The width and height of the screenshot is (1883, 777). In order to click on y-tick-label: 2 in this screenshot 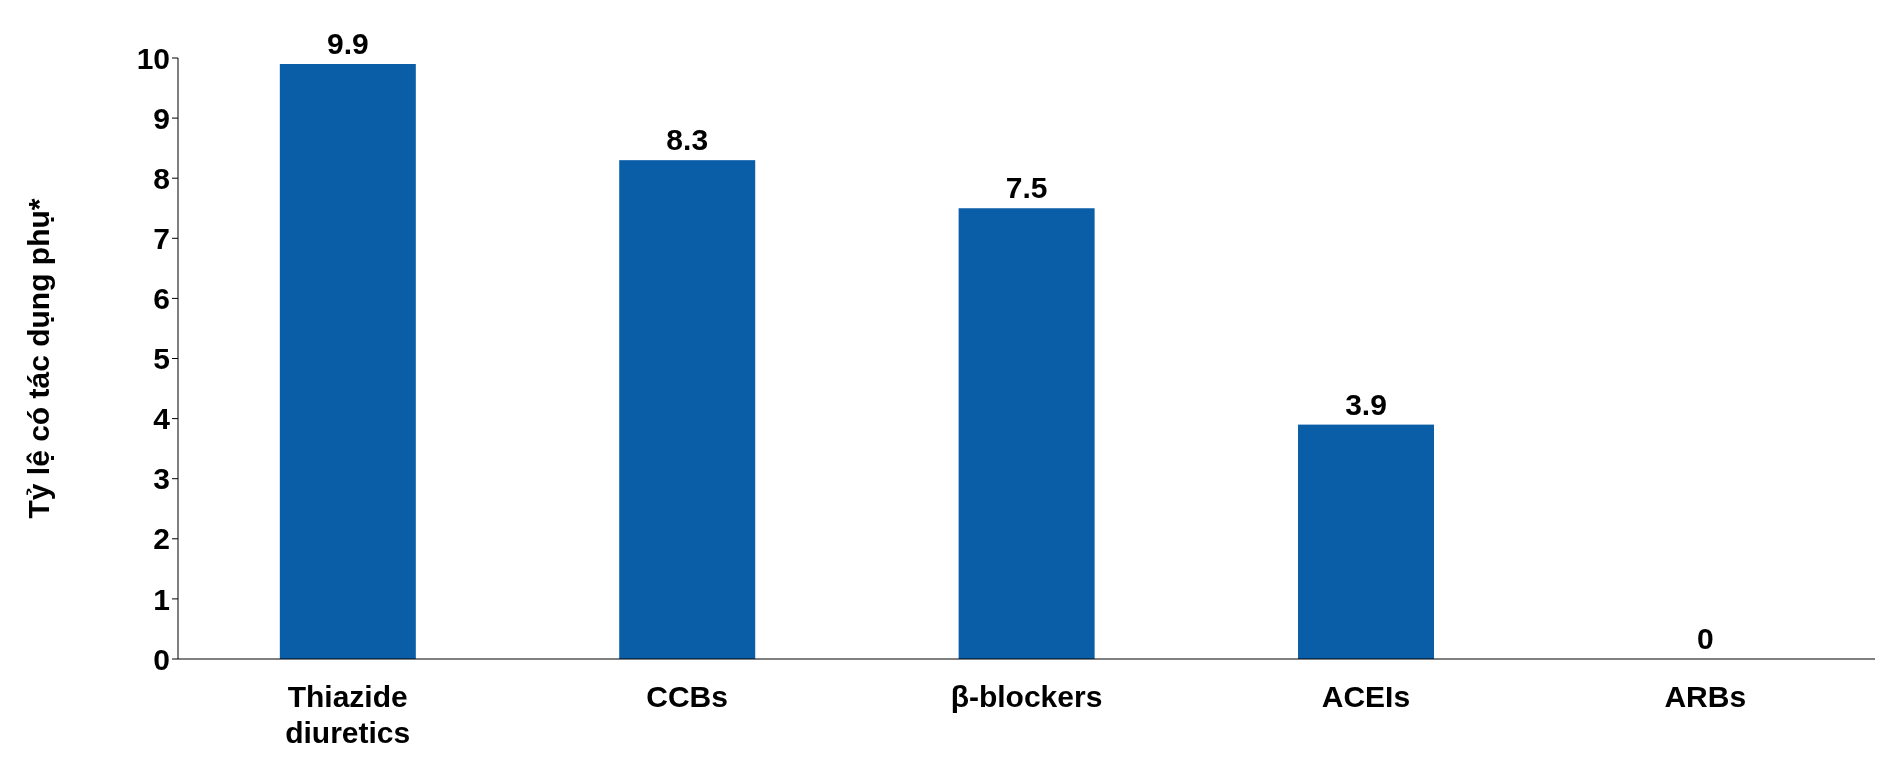, I will do `click(161, 539)`.